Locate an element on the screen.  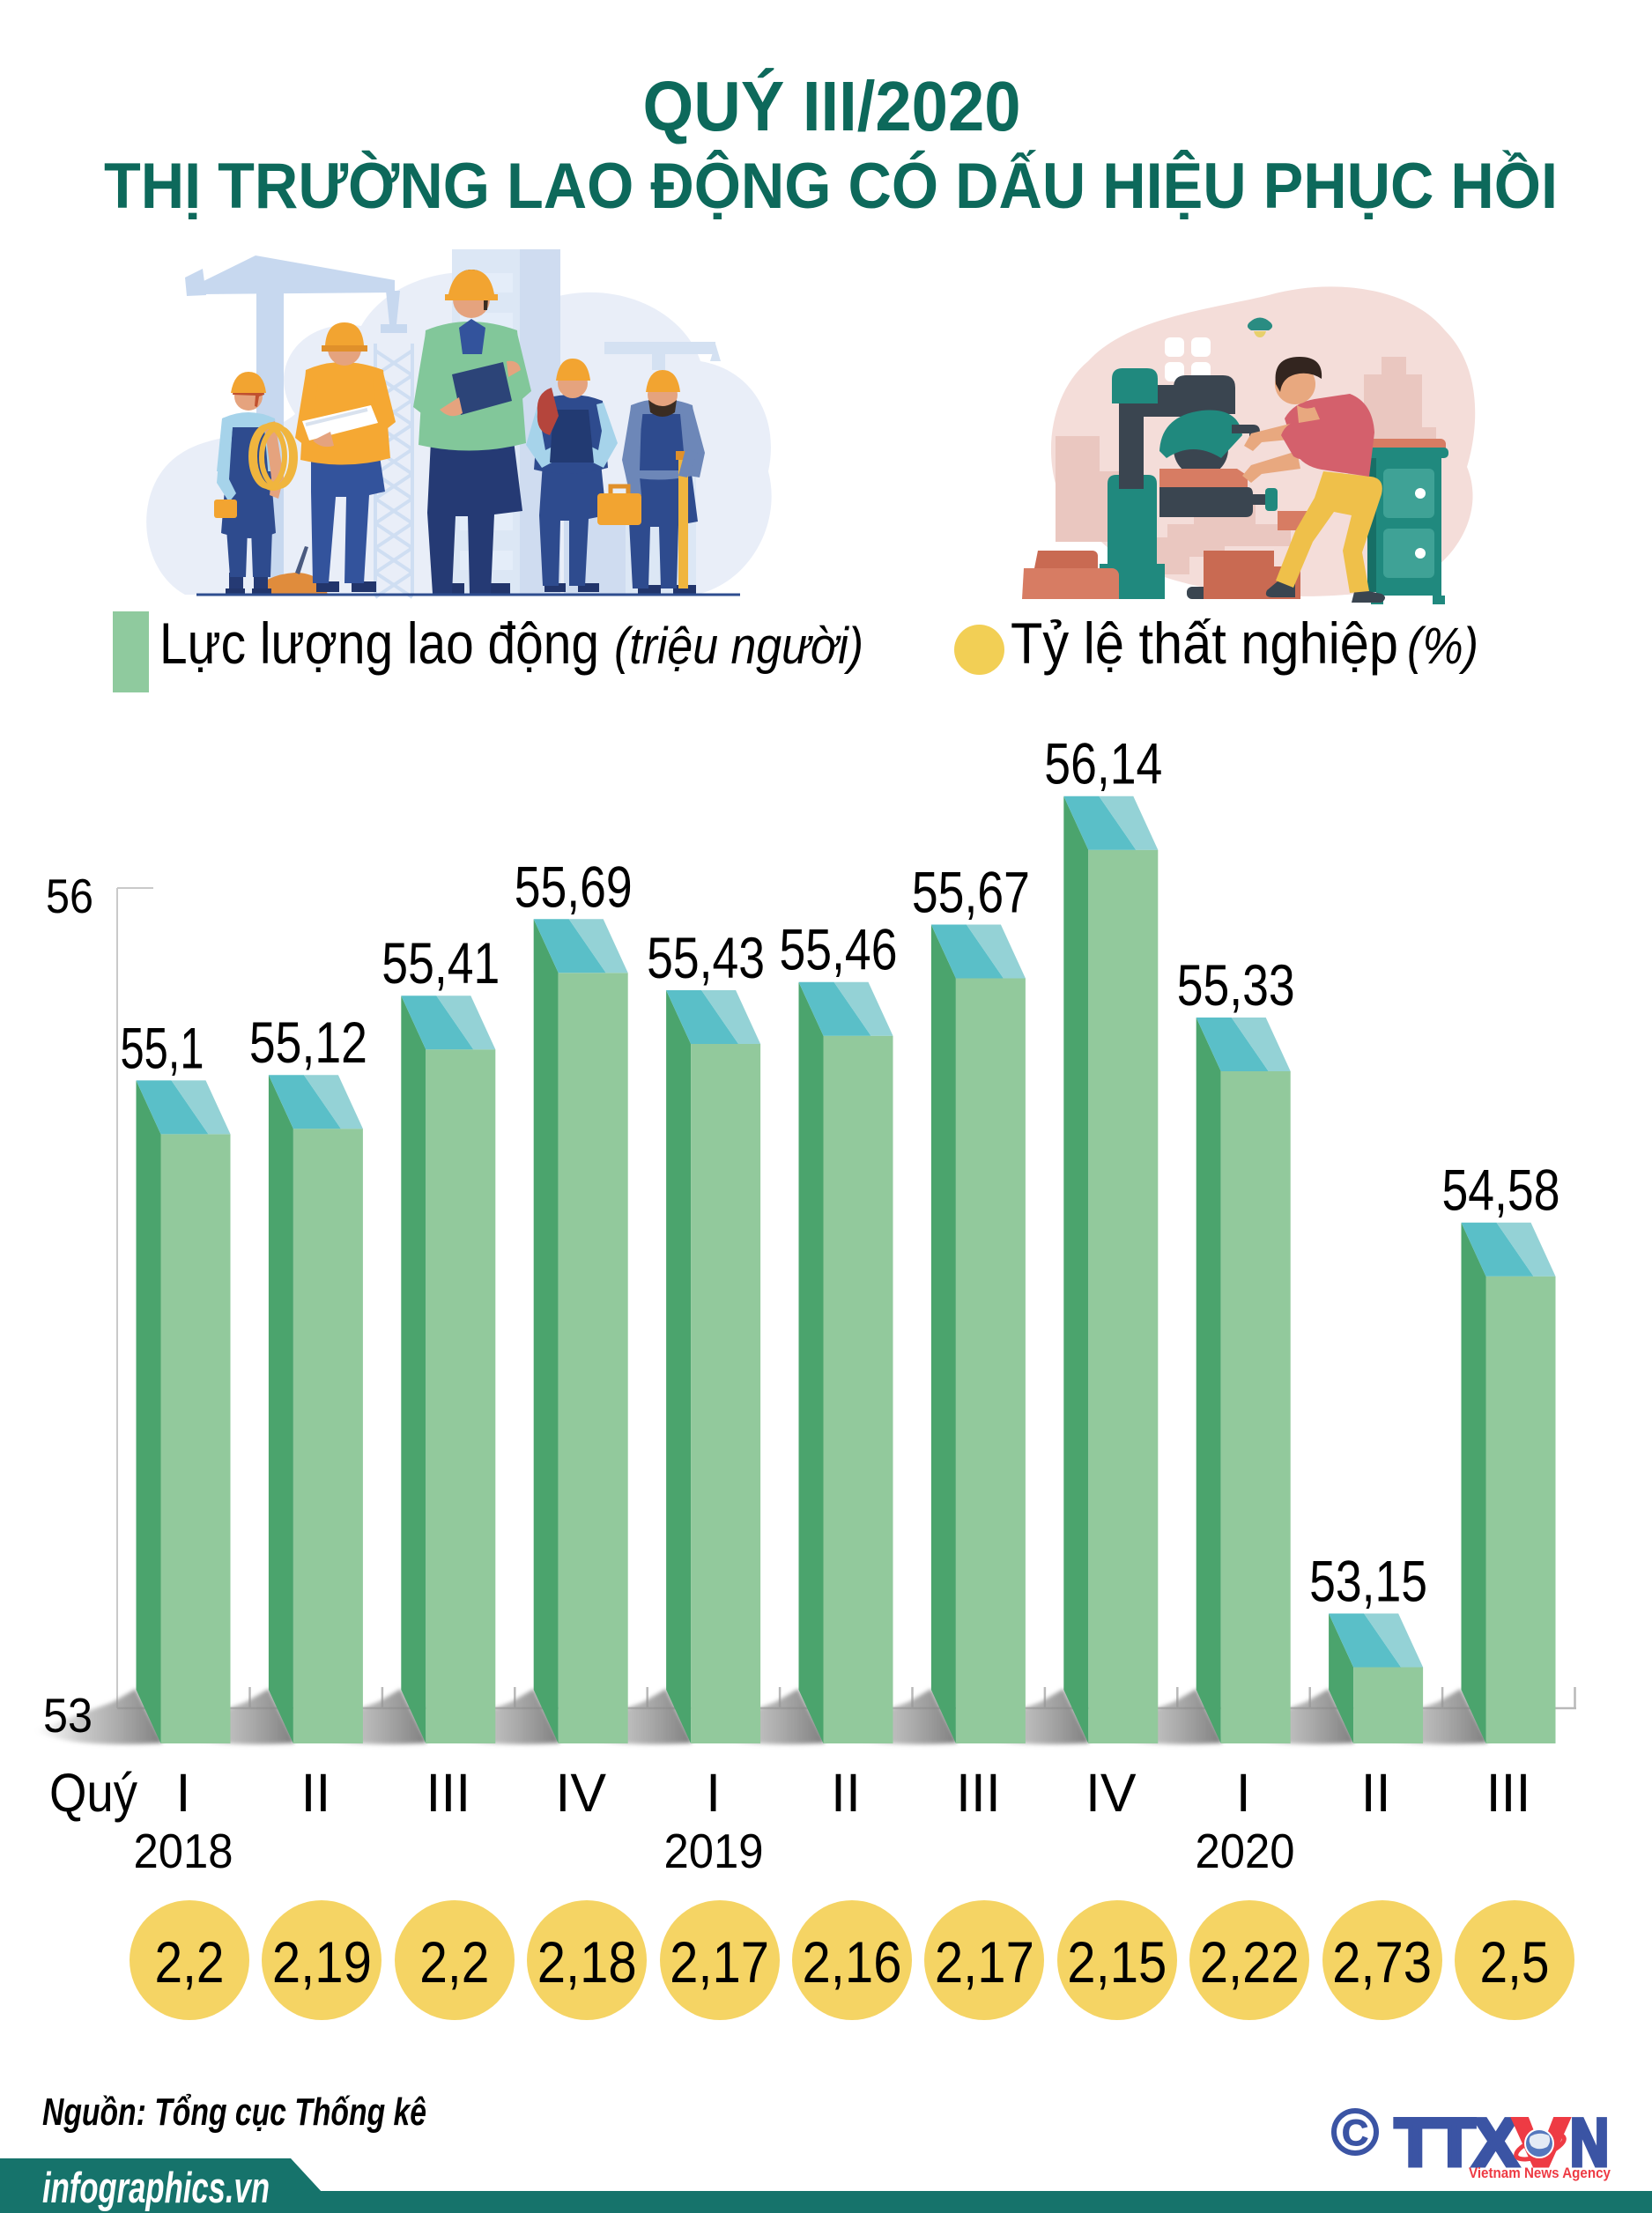
svg-text: (triệu người) is located at coordinates (738, 647).